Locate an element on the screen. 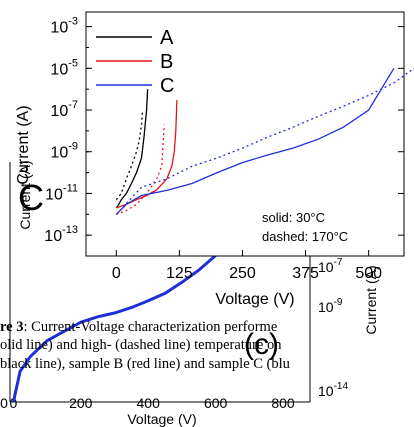 The width and height of the screenshot is (414, 427). back-ytick-label-4: 10⁻¹⁴ is located at coordinates (333, 390).